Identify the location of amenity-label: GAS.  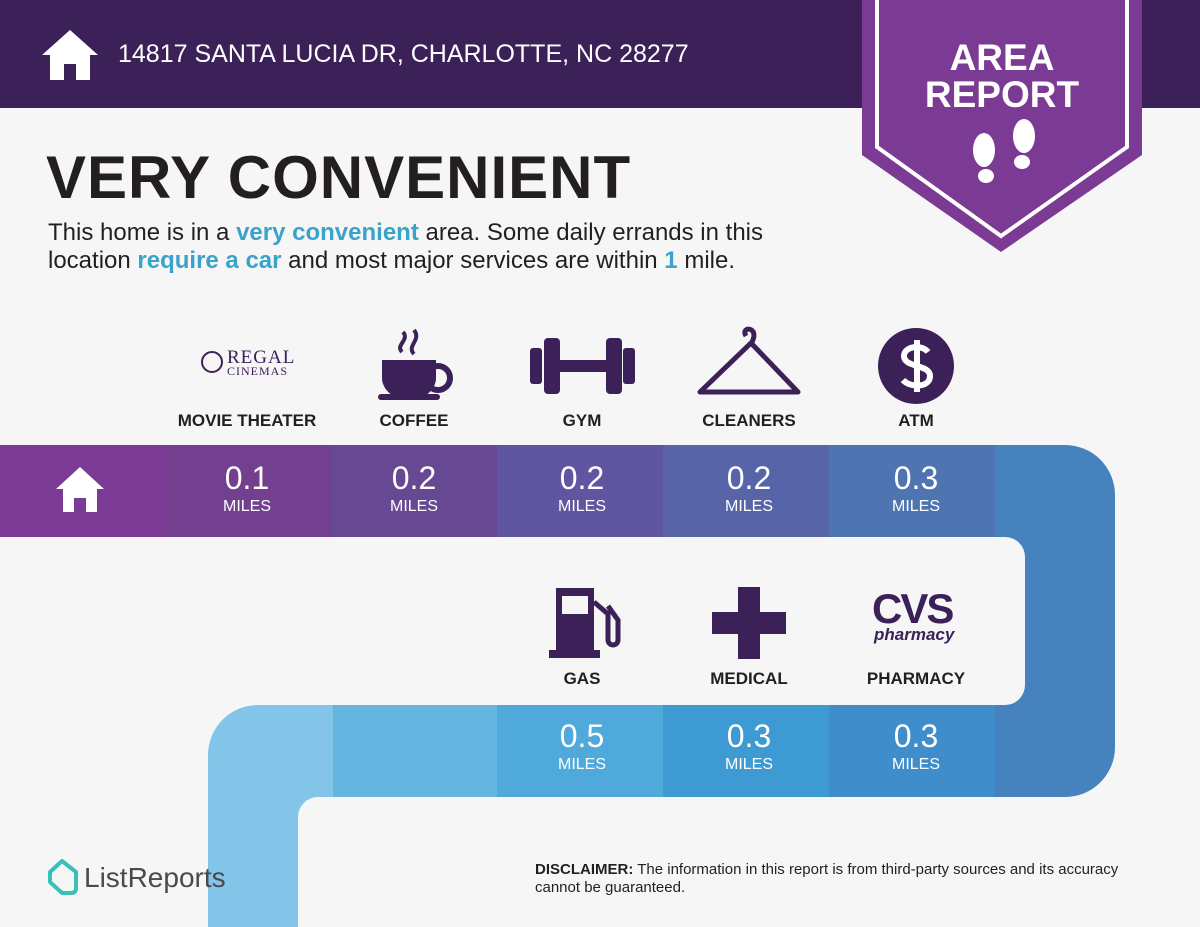
(582, 678).